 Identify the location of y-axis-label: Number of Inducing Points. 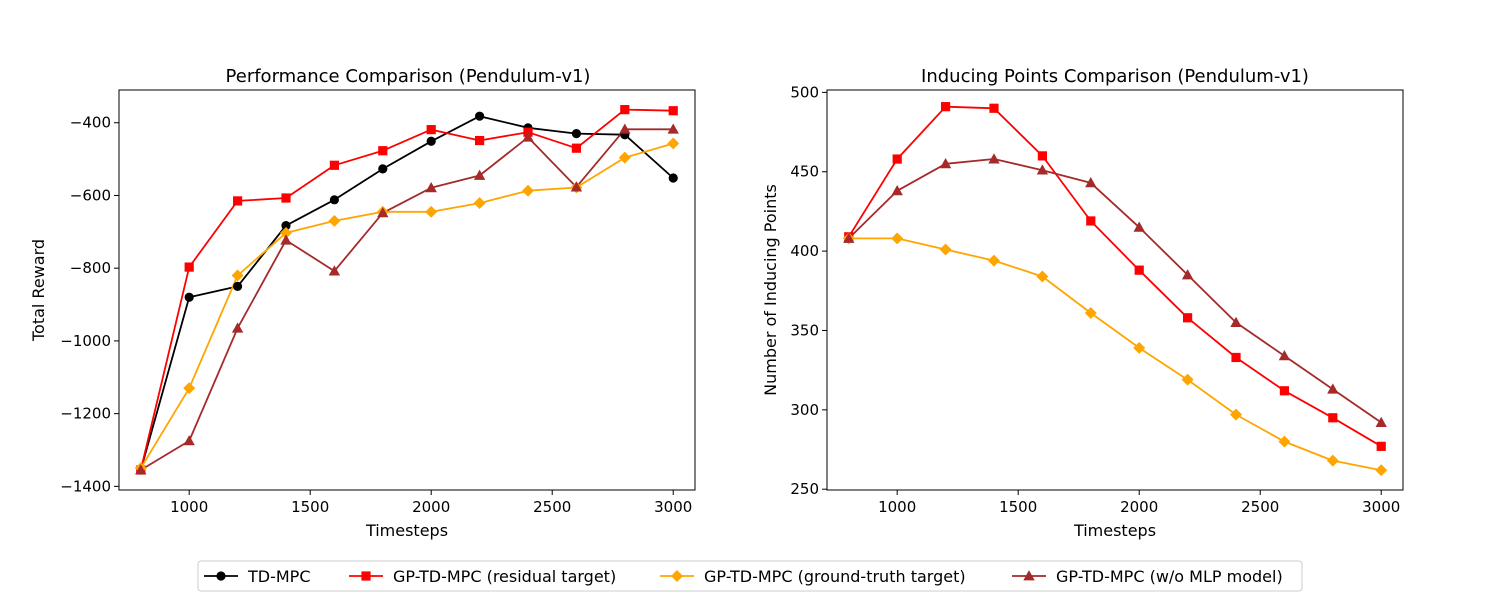
(770, 290).